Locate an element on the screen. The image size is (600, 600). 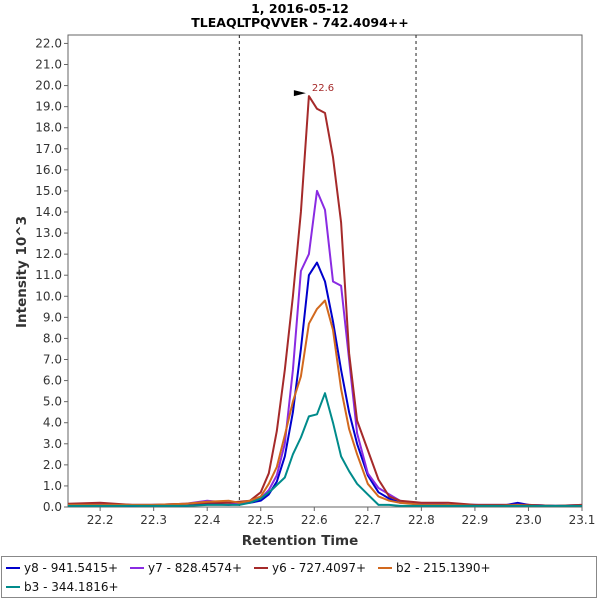
y-tick-label: 15.0 is located at coordinates (48, 191).